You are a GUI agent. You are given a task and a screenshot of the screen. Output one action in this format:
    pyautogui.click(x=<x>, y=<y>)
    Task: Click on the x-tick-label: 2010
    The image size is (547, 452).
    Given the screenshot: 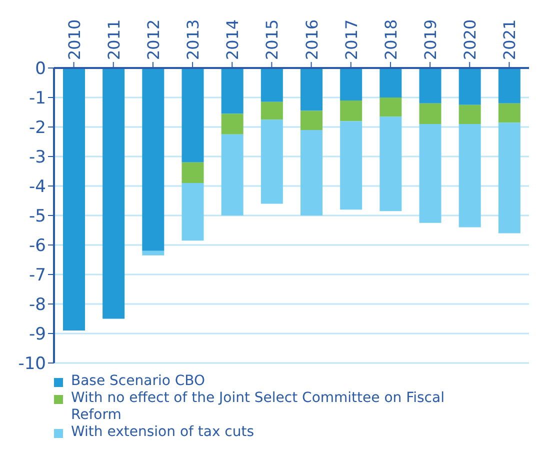 What is the action you would take?
    pyautogui.click(x=74, y=39)
    